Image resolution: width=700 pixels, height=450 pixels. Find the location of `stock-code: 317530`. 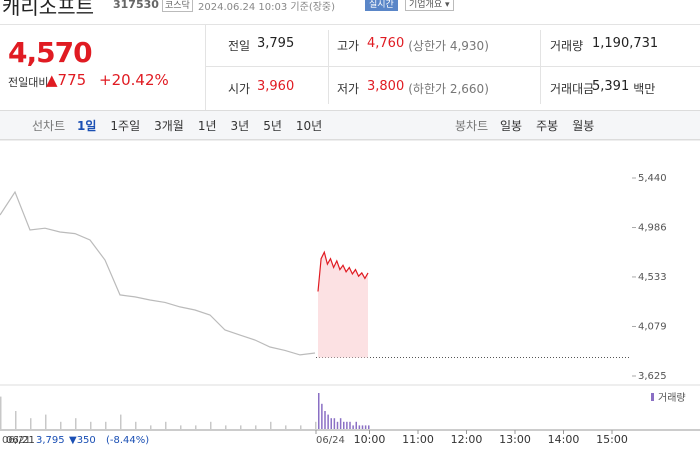

stock-code: 317530 is located at coordinates (136, 5).